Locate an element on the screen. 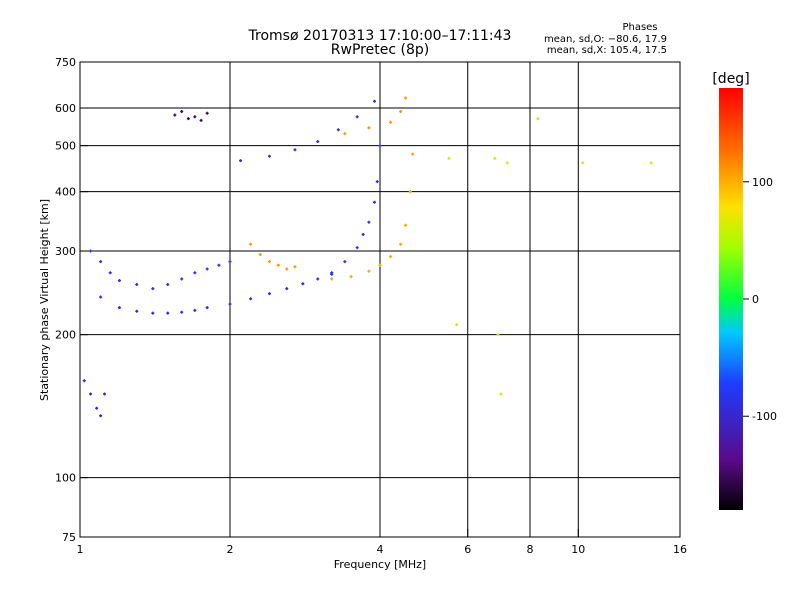  chart-subtitle: RwPretec (8p) is located at coordinates (380, 50).